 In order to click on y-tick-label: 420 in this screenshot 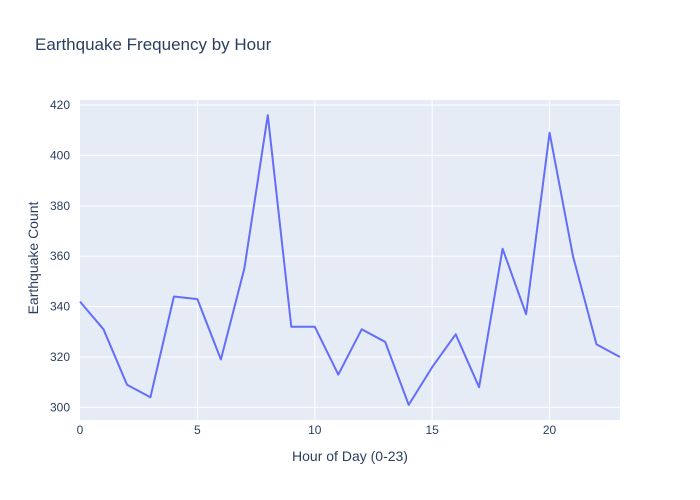, I will do `click(60, 105)`.